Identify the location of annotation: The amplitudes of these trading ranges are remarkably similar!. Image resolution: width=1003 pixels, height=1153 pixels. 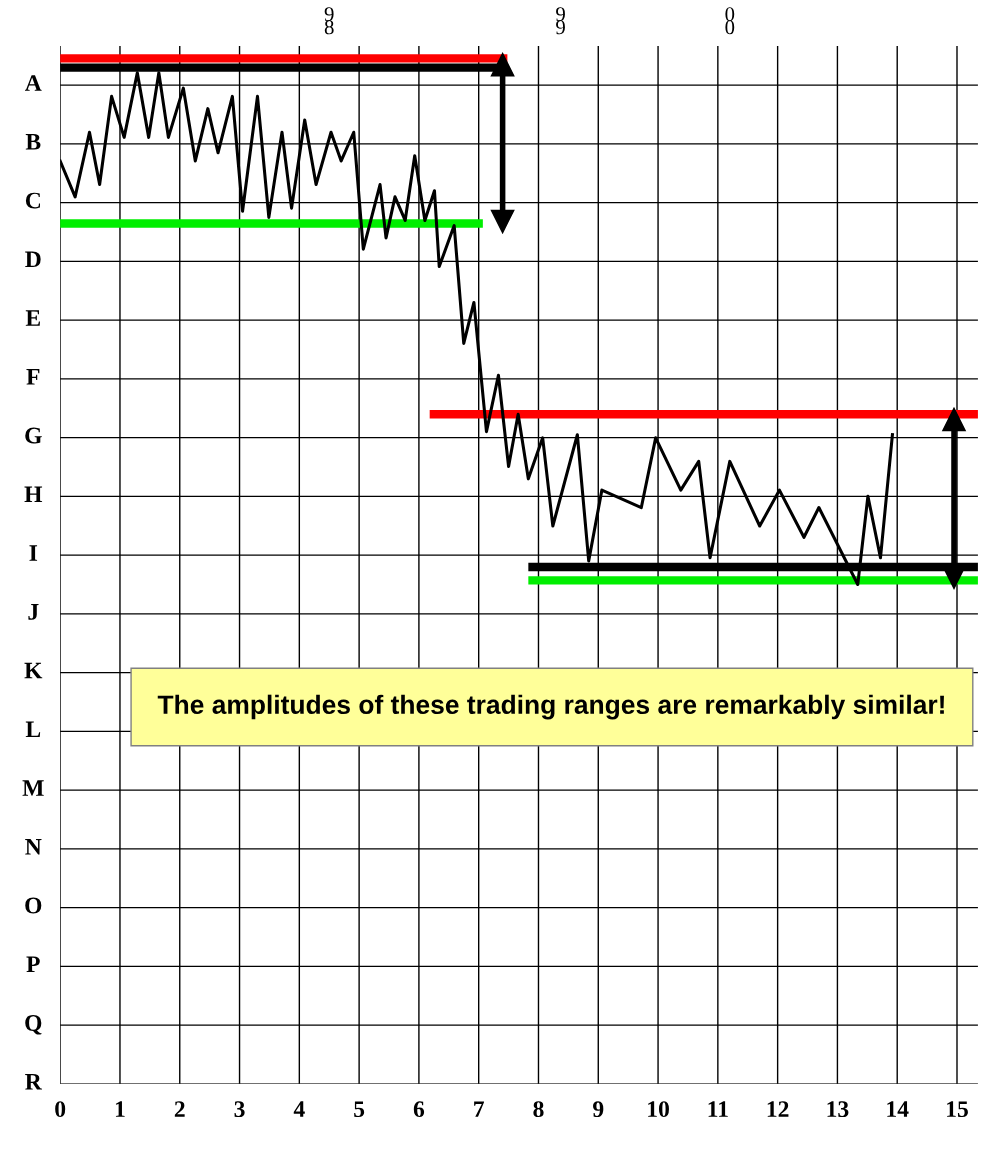
(550, 707).